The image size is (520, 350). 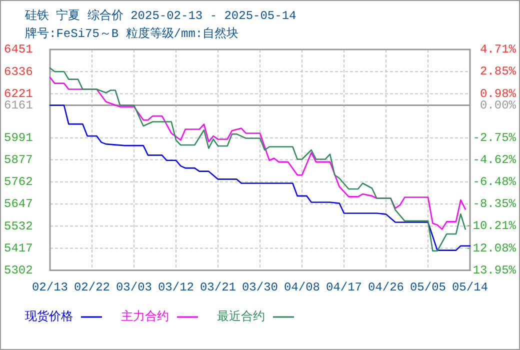 I want to click on x-tick-label: 03/12, so click(x=176, y=287).